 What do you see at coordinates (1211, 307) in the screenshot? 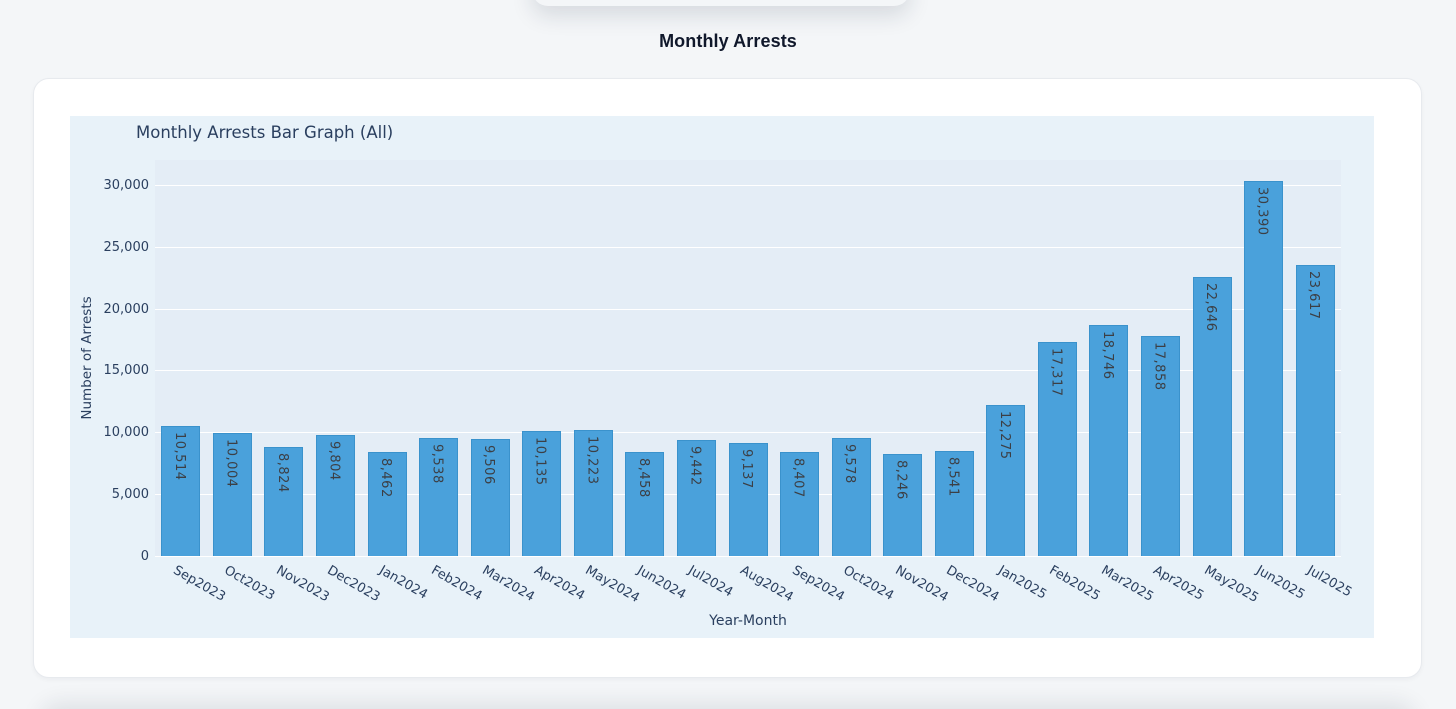
I see `bar-value-label: 22,646` at bounding box center [1211, 307].